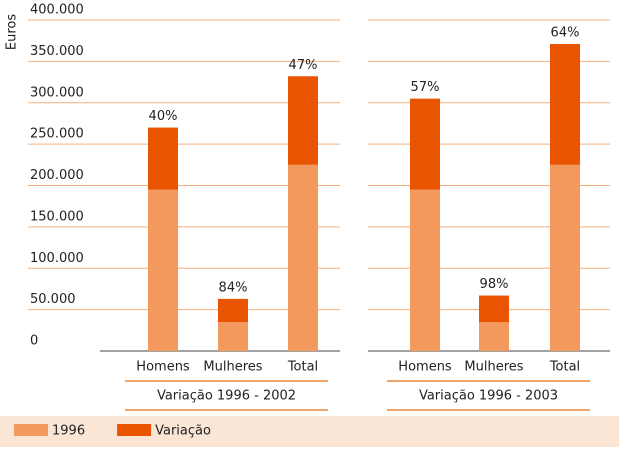 This screenshot has width=619, height=468. What do you see at coordinates (309, 431) in the screenshot?
I see `legend-band` at bounding box center [309, 431].